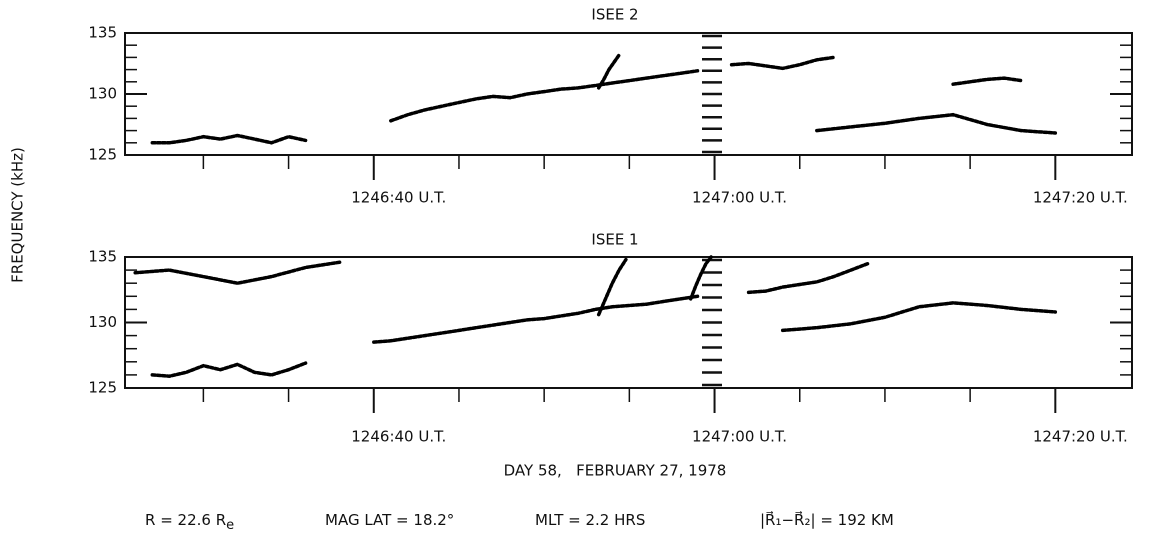  I want to click on y-axis-label: FREQUENCY (kHz), so click(18, 215).